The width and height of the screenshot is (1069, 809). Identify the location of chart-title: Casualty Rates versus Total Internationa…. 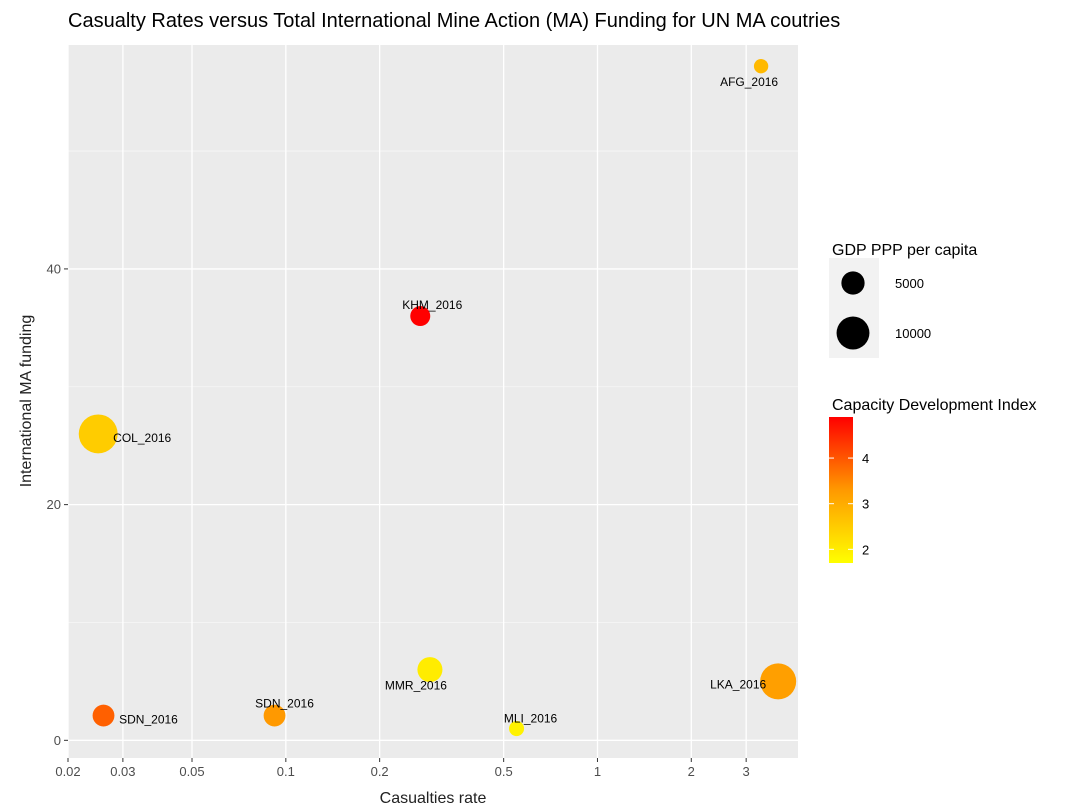
(454, 21).